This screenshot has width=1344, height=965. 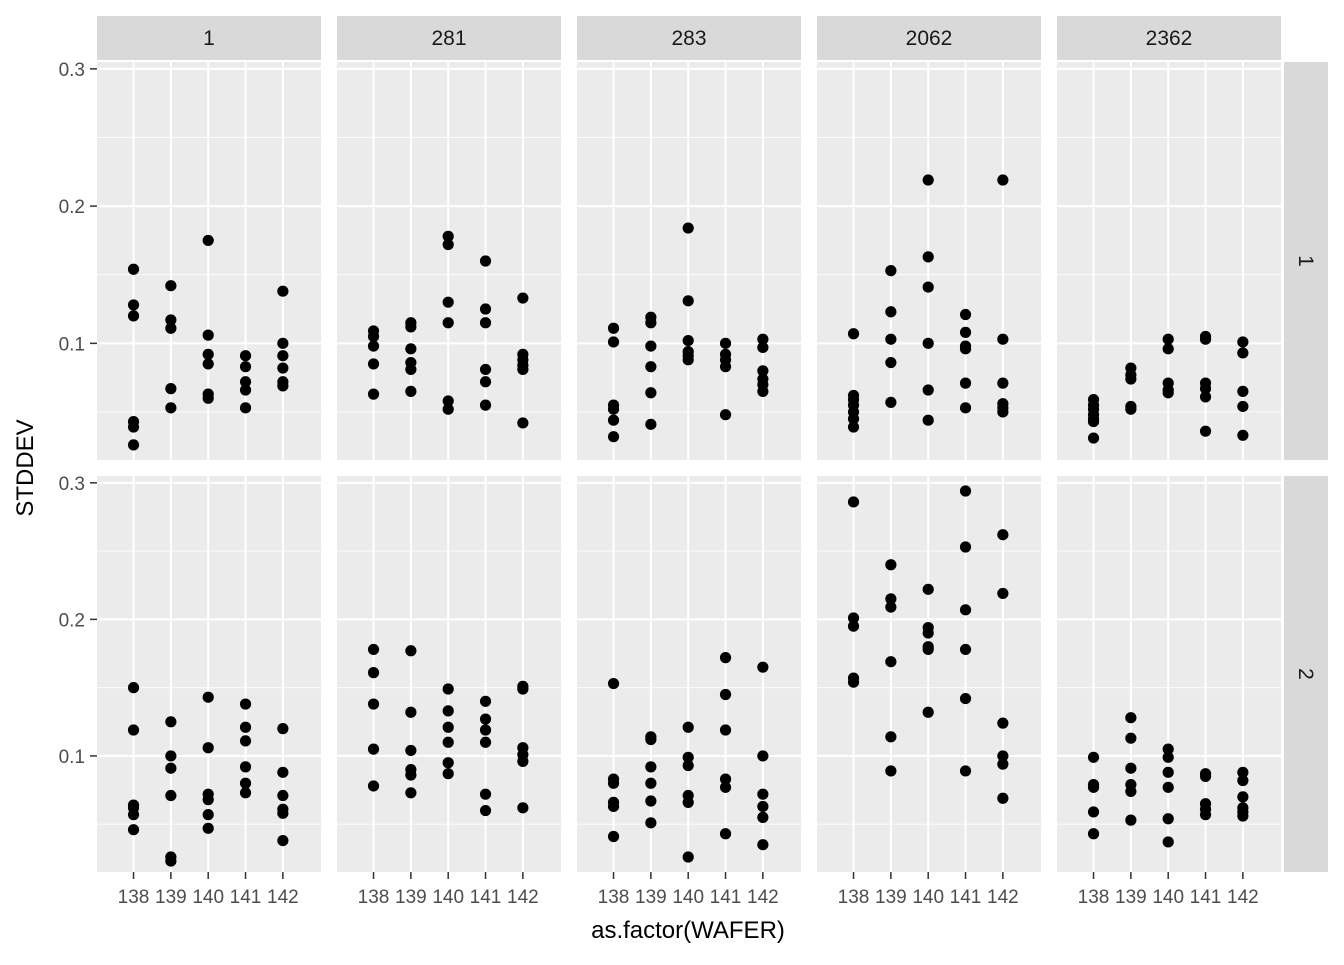 I want to click on facet-strip-label: 281, so click(x=448, y=38).